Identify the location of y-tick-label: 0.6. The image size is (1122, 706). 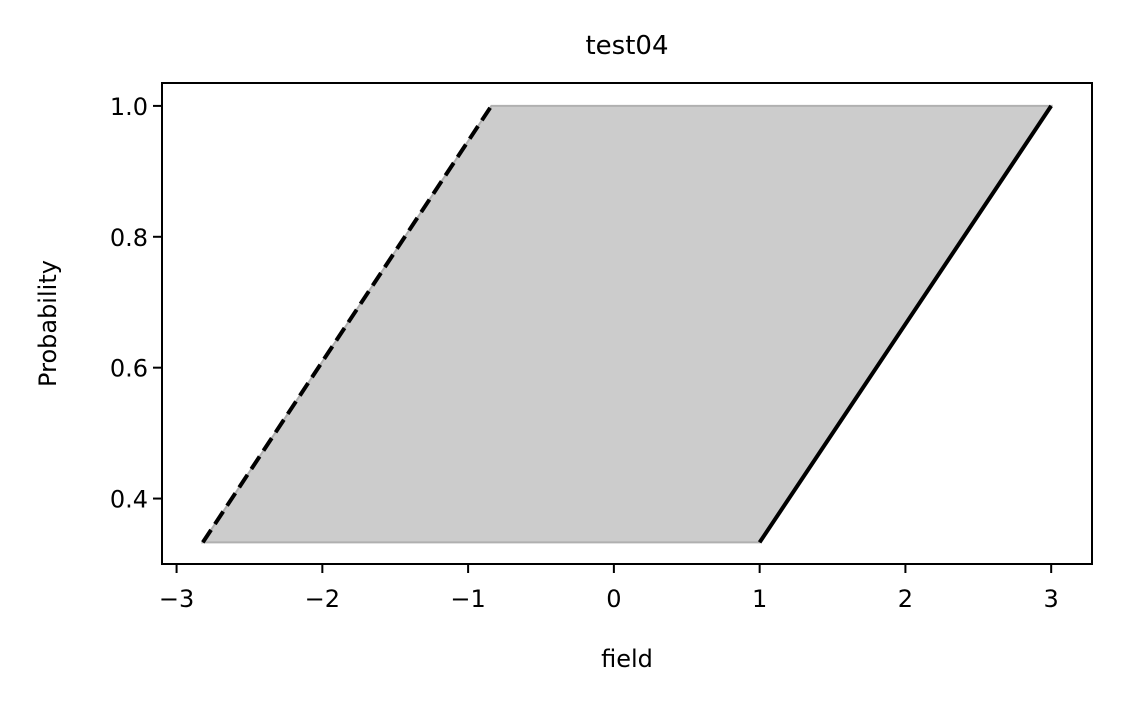
(129, 369).